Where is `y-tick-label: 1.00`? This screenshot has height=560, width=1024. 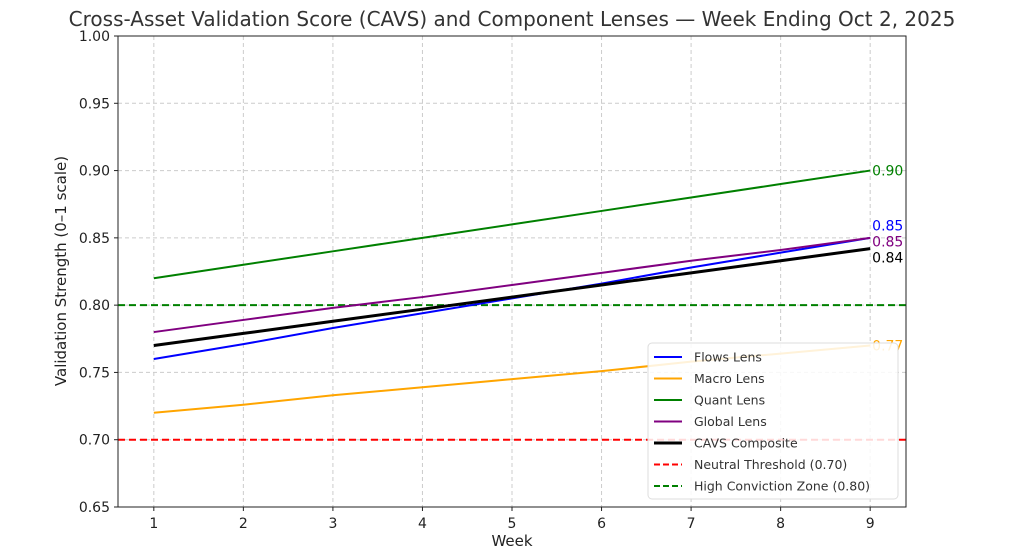 y-tick-label: 1.00 is located at coordinates (94, 37).